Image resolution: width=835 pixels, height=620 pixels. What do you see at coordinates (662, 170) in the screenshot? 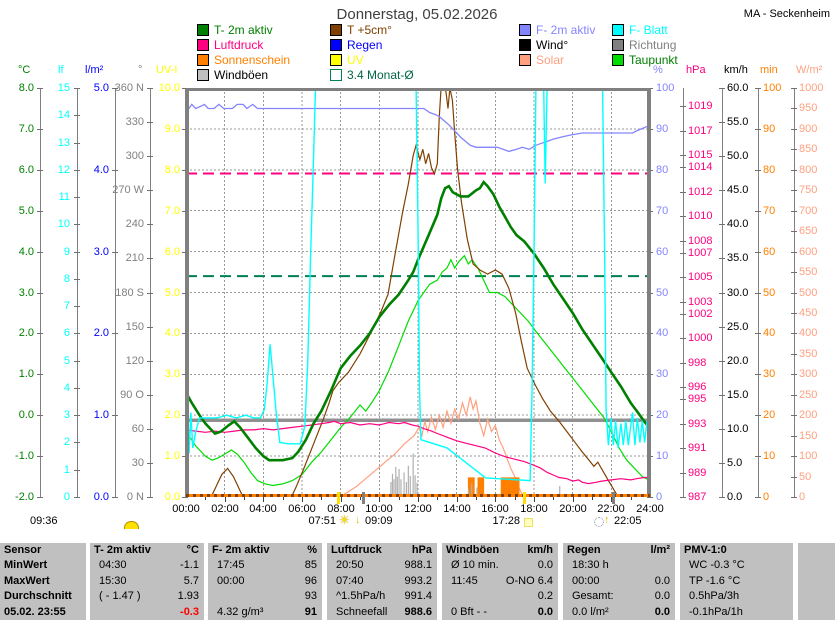
I see `pct-tick-label: 80` at bounding box center [662, 170].